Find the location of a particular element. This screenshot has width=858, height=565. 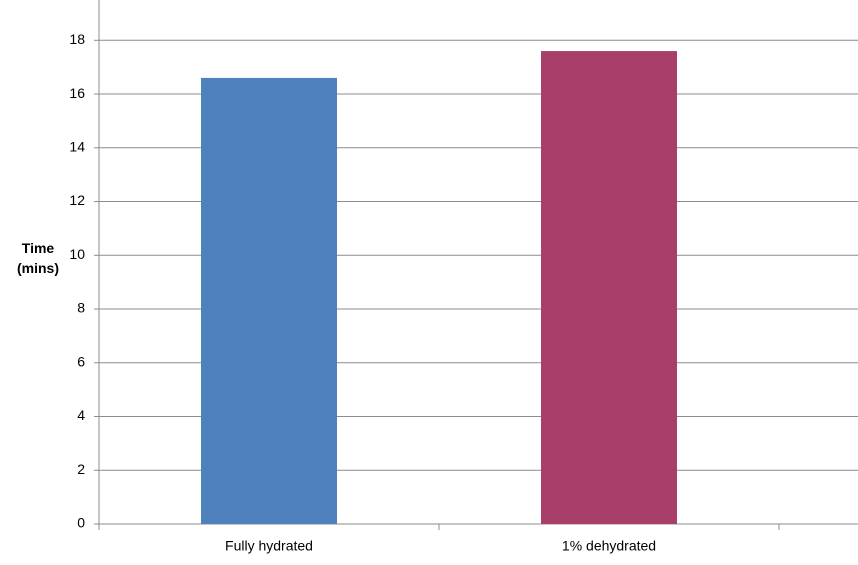

y-axis-label: Time (mins) is located at coordinates (38, 258).